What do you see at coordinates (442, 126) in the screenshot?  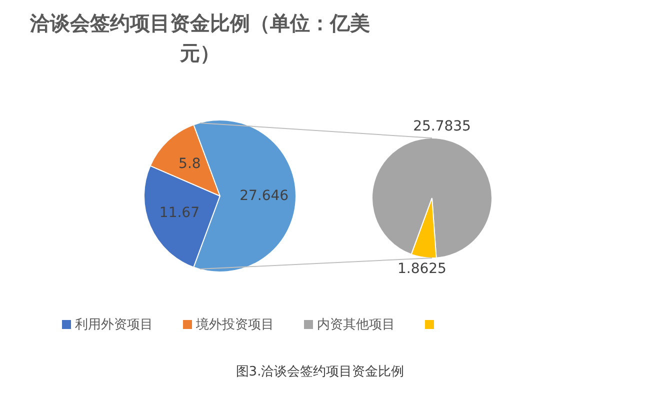 I see `data-label: 25.7835` at bounding box center [442, 126].